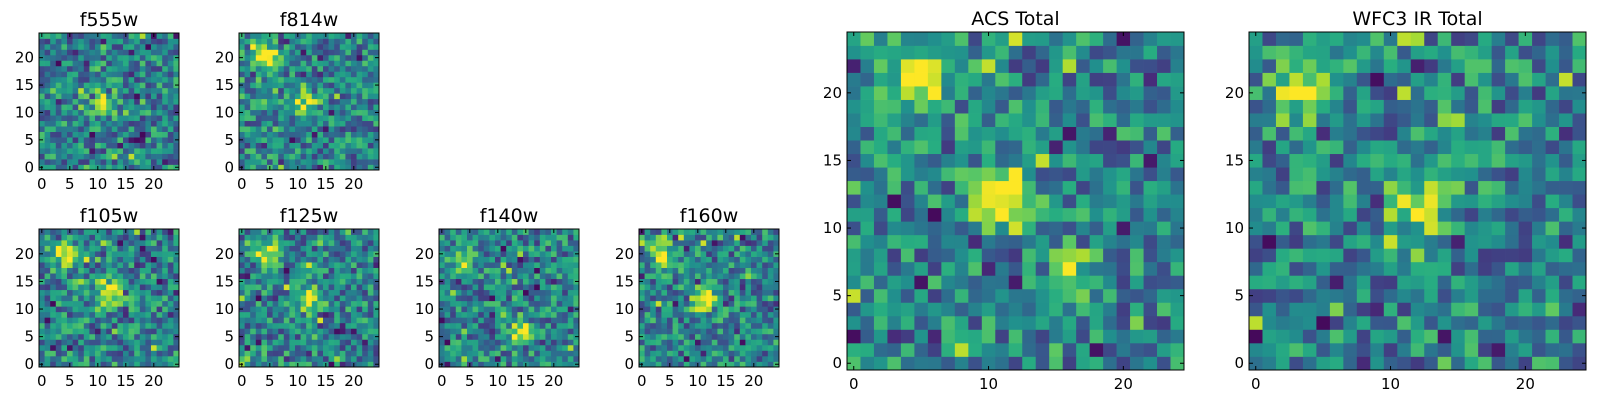  Describe the element at coordinates (832, 93) in the screenshot. I see `y-tick-label: 20` at that location.